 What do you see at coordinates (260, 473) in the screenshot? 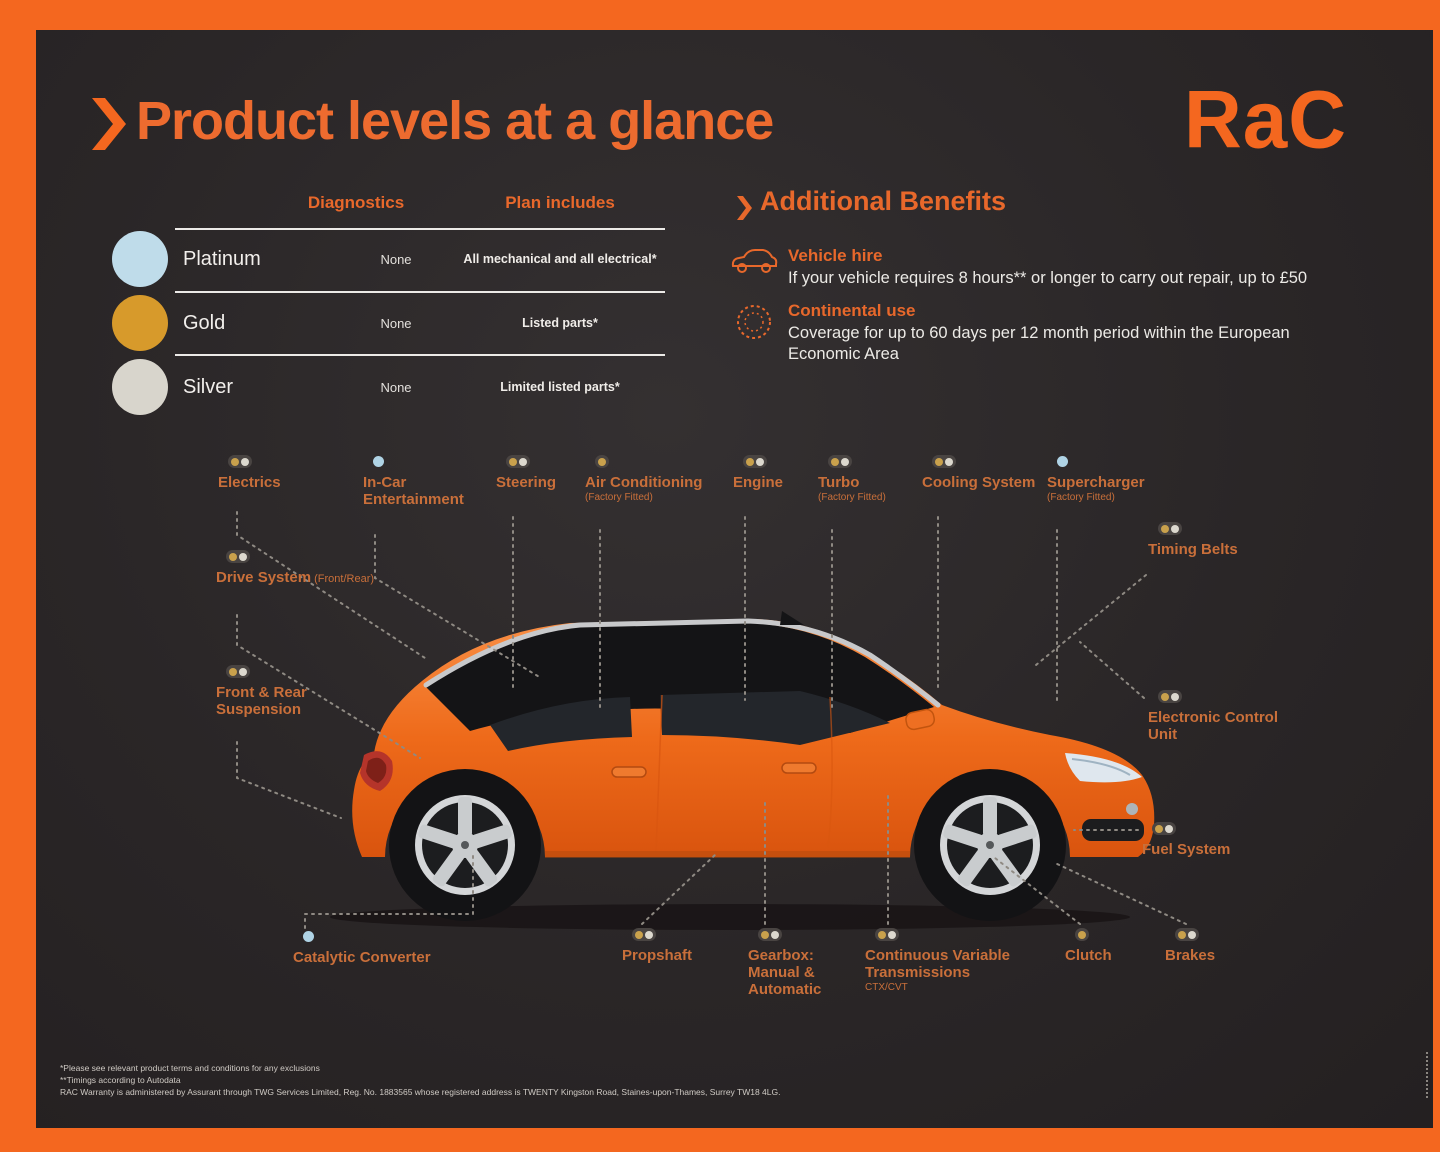
I see `part-electrics: Electrics` at bounding box center [260, 473].